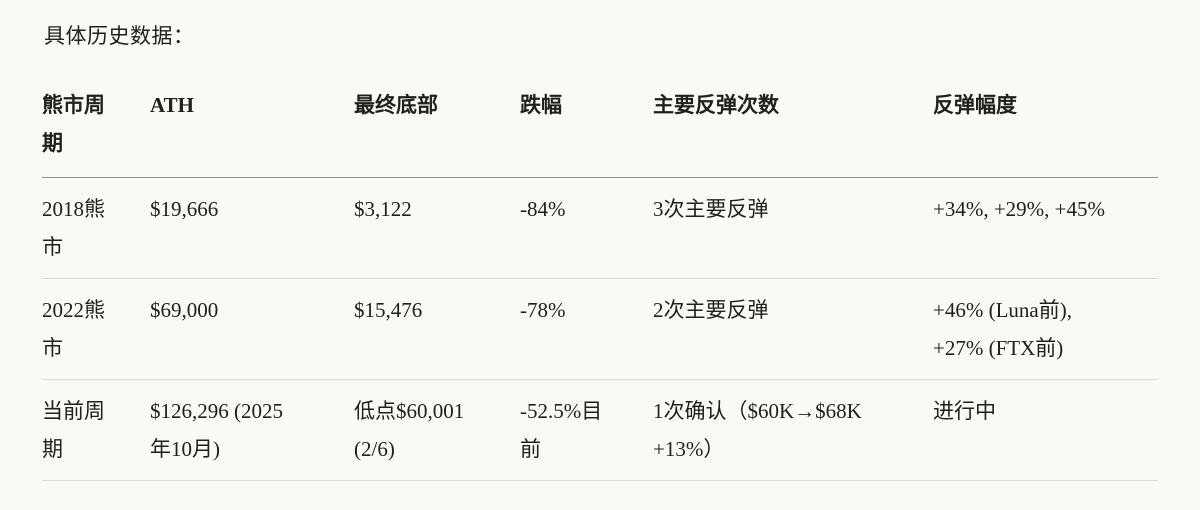 The height and width of the screenshot is (510, 1200). What do you see at coordinates (586, 329) in the screenshot?
I see `cell-drawdown: -78%` at bounding box center [586, 329].